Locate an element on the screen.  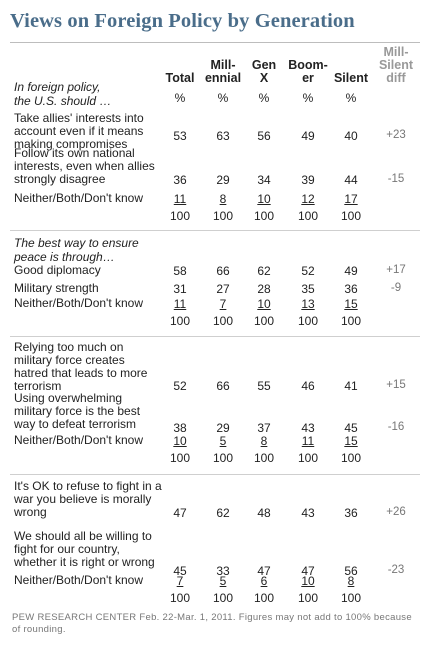
diff-cell: -15 is located at coordinates (396, 179).